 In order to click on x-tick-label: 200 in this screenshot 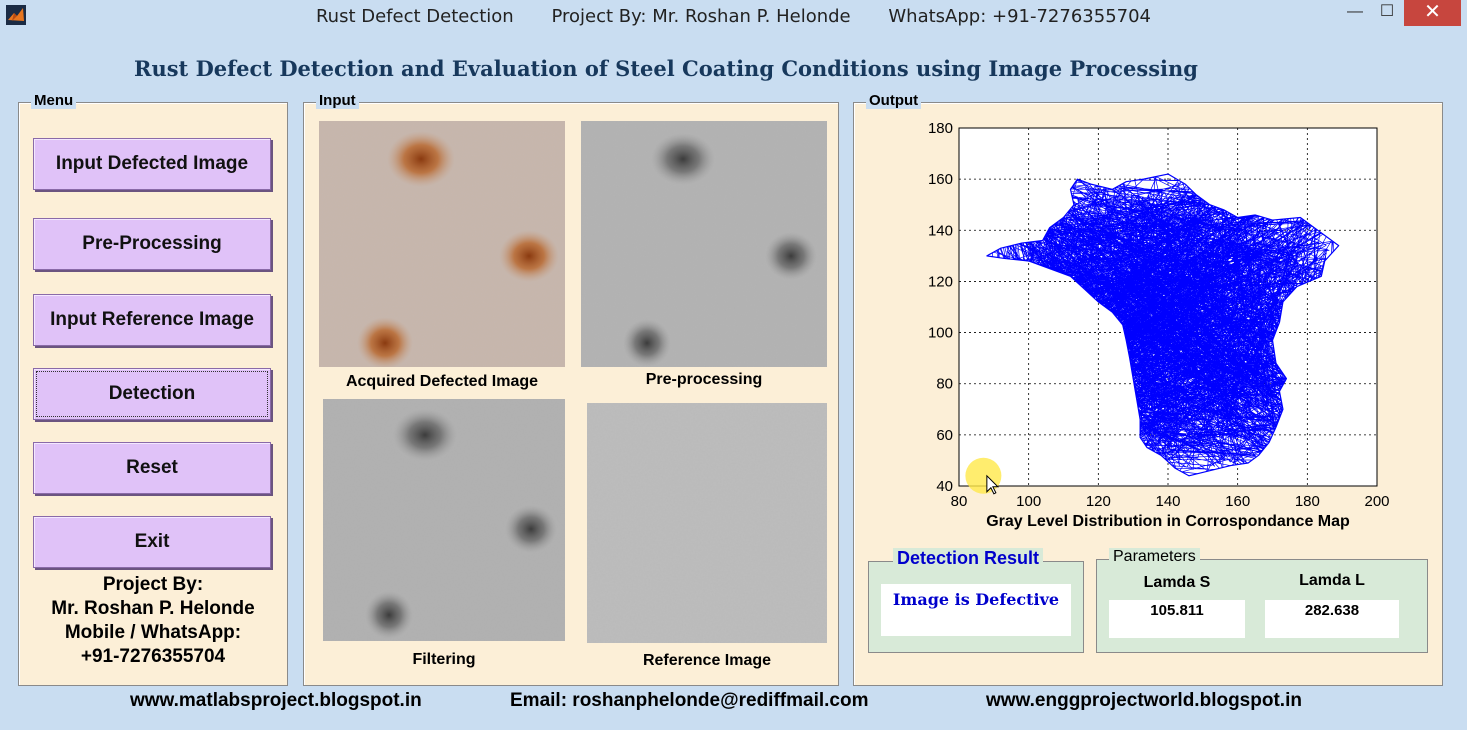, I will do `click(1376, 501)`.